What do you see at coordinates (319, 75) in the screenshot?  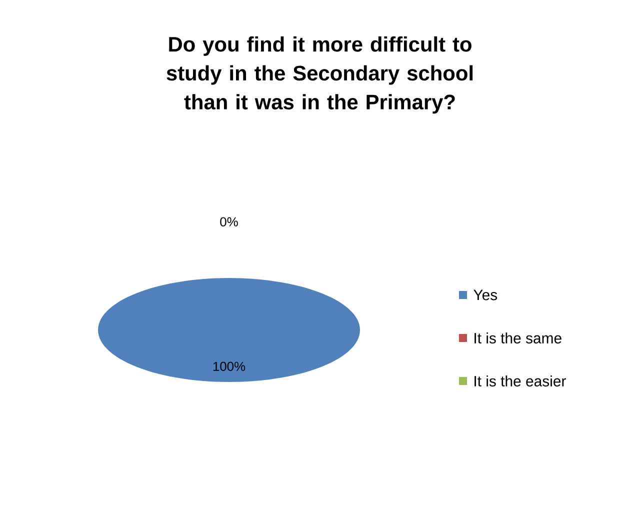 I see `chart-title: Do you find it more difficult to study in the Secondary school than it was in the Primary?` at bounding box center [319, 75].